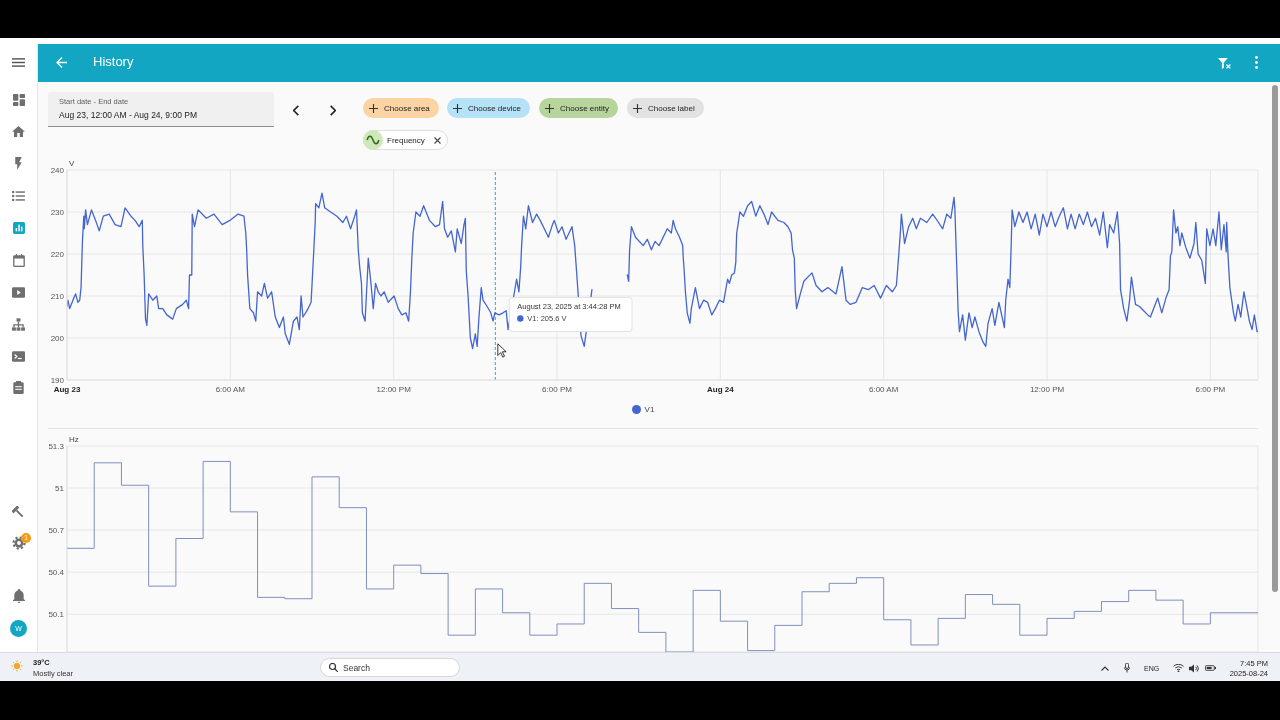 The width and height of the screenshot is (1280, 720). I want to click on x-tick-label: Aug 23, so click(67, 389).